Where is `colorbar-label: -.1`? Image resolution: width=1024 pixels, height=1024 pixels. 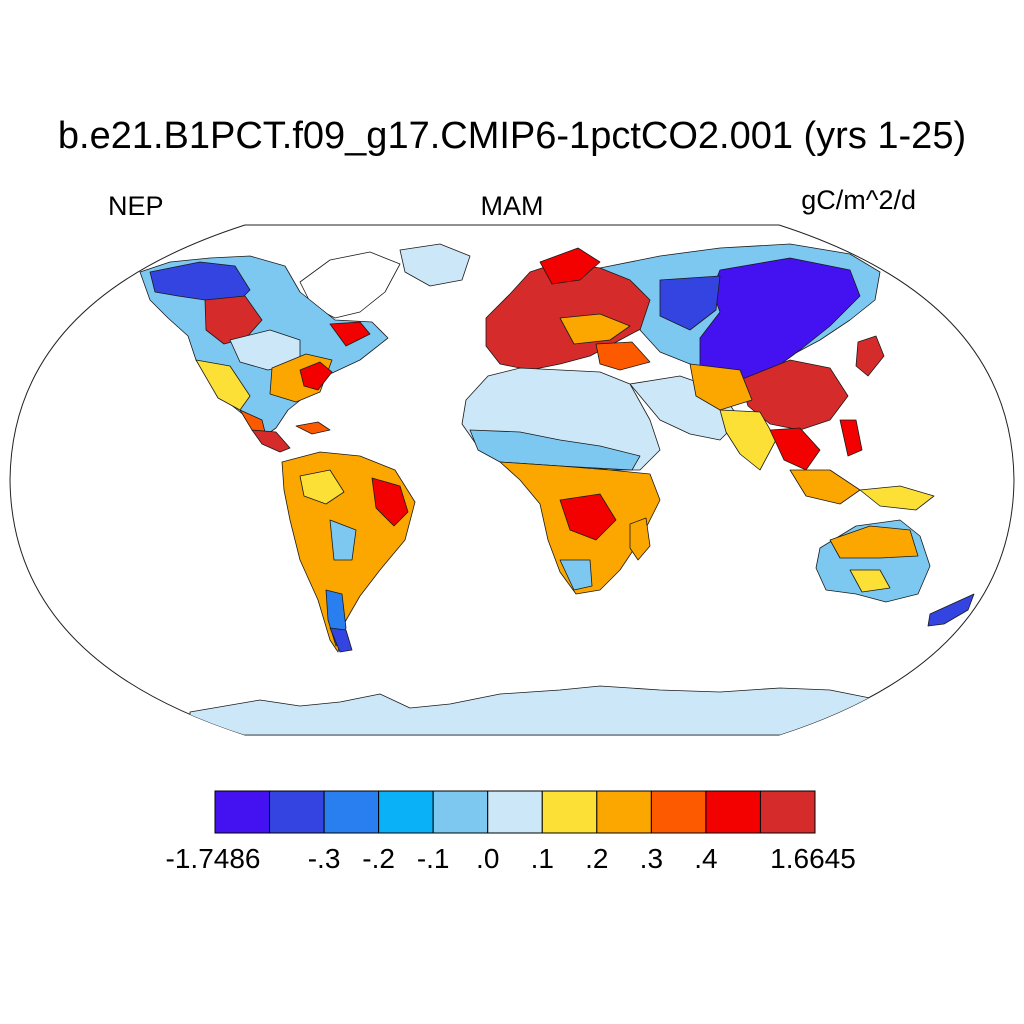 colorbar-label: -.1 is located at coordinates (433, 858).